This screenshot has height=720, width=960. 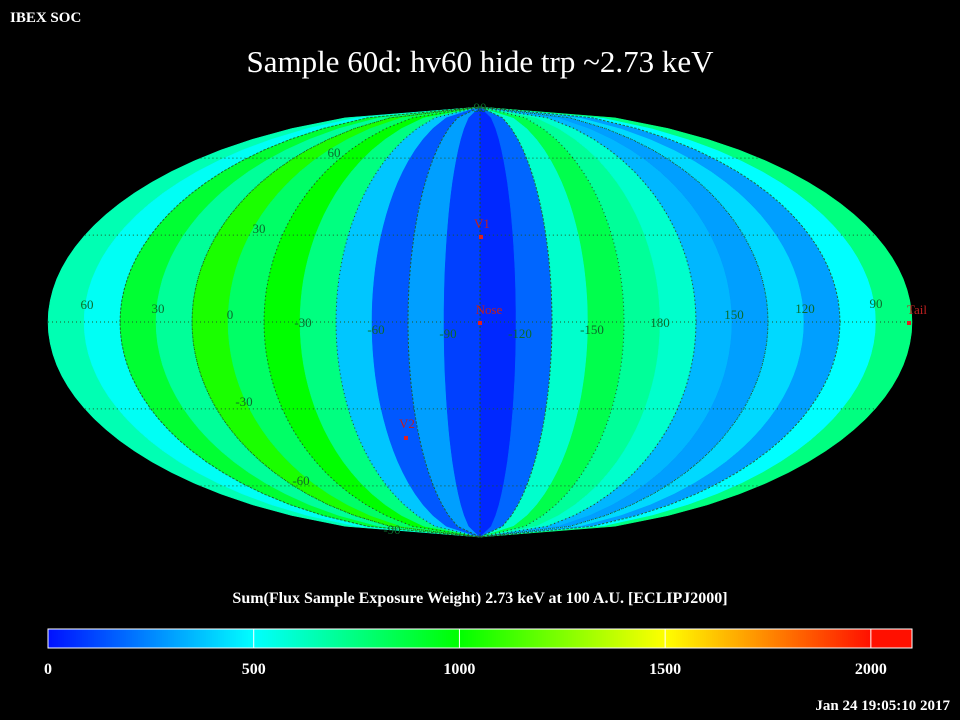 I want to click on lon-label: 150, so click(x=734, y=314).